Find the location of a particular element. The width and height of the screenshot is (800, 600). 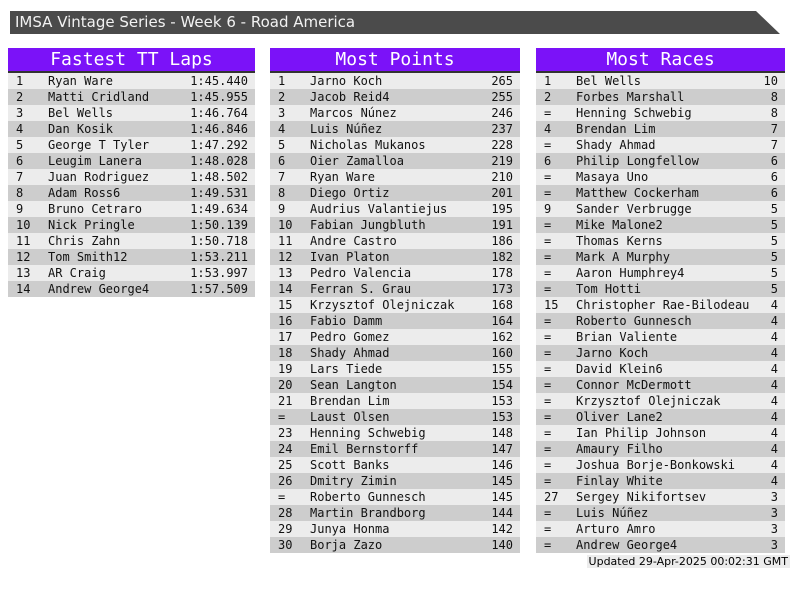

value-cell: 154 is located at coordinates (502, 385).